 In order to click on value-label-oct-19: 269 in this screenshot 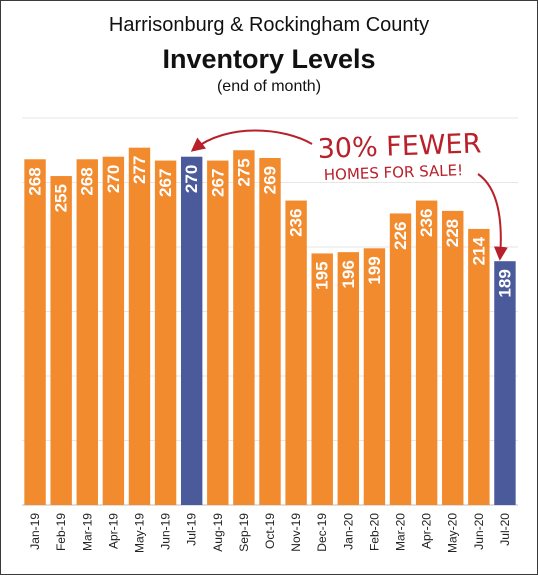, I will do `click(270, 180)`.